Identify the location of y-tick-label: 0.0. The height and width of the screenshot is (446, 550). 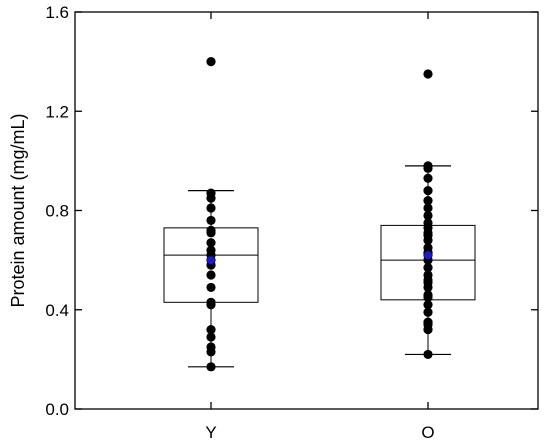
(57, 409).